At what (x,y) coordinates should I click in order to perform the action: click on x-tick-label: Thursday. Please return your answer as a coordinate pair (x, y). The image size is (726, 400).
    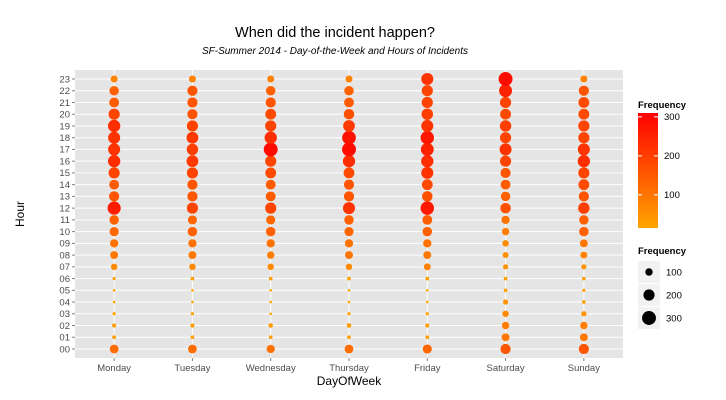
    Looking at the image, I should click on (349, 368).